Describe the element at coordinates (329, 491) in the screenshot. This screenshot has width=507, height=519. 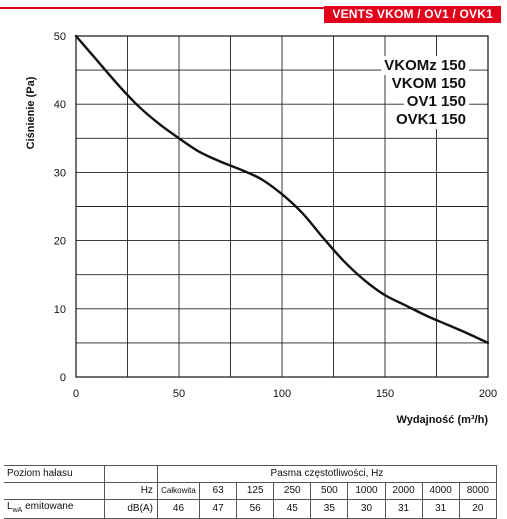
I see `band-header: 500` at that location.